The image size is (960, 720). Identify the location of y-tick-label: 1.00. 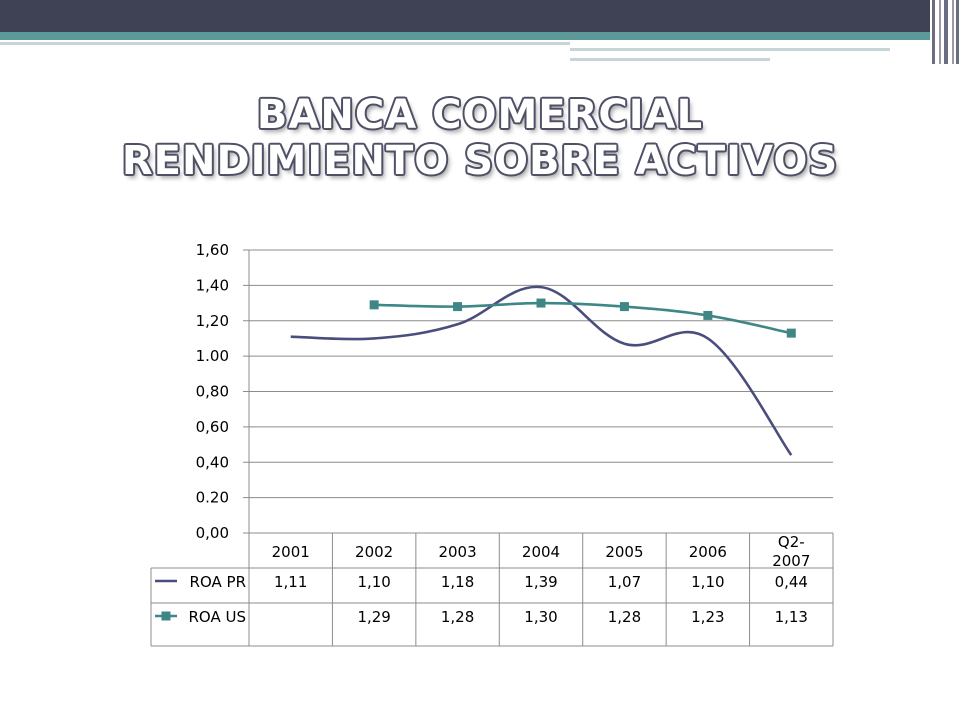
(212, 356).